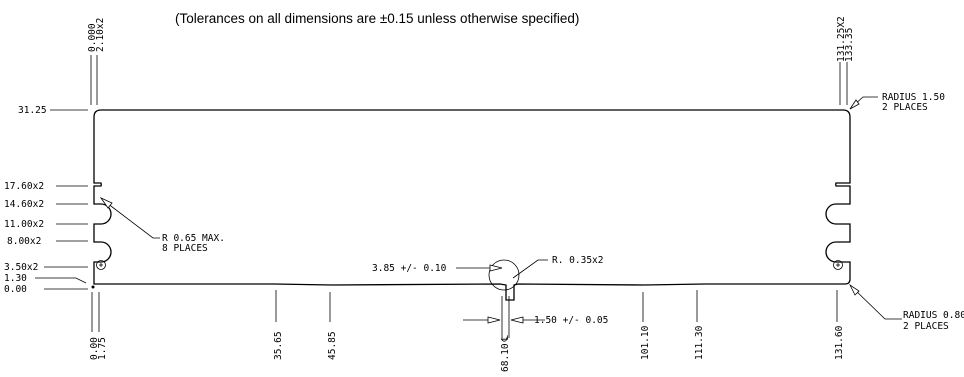 The width and height of the screenshot is (964, 377). What do you see at coordinates (838, 265) in the screenshot?
I see `hole-right-icon` at bounding box center [838, 265].